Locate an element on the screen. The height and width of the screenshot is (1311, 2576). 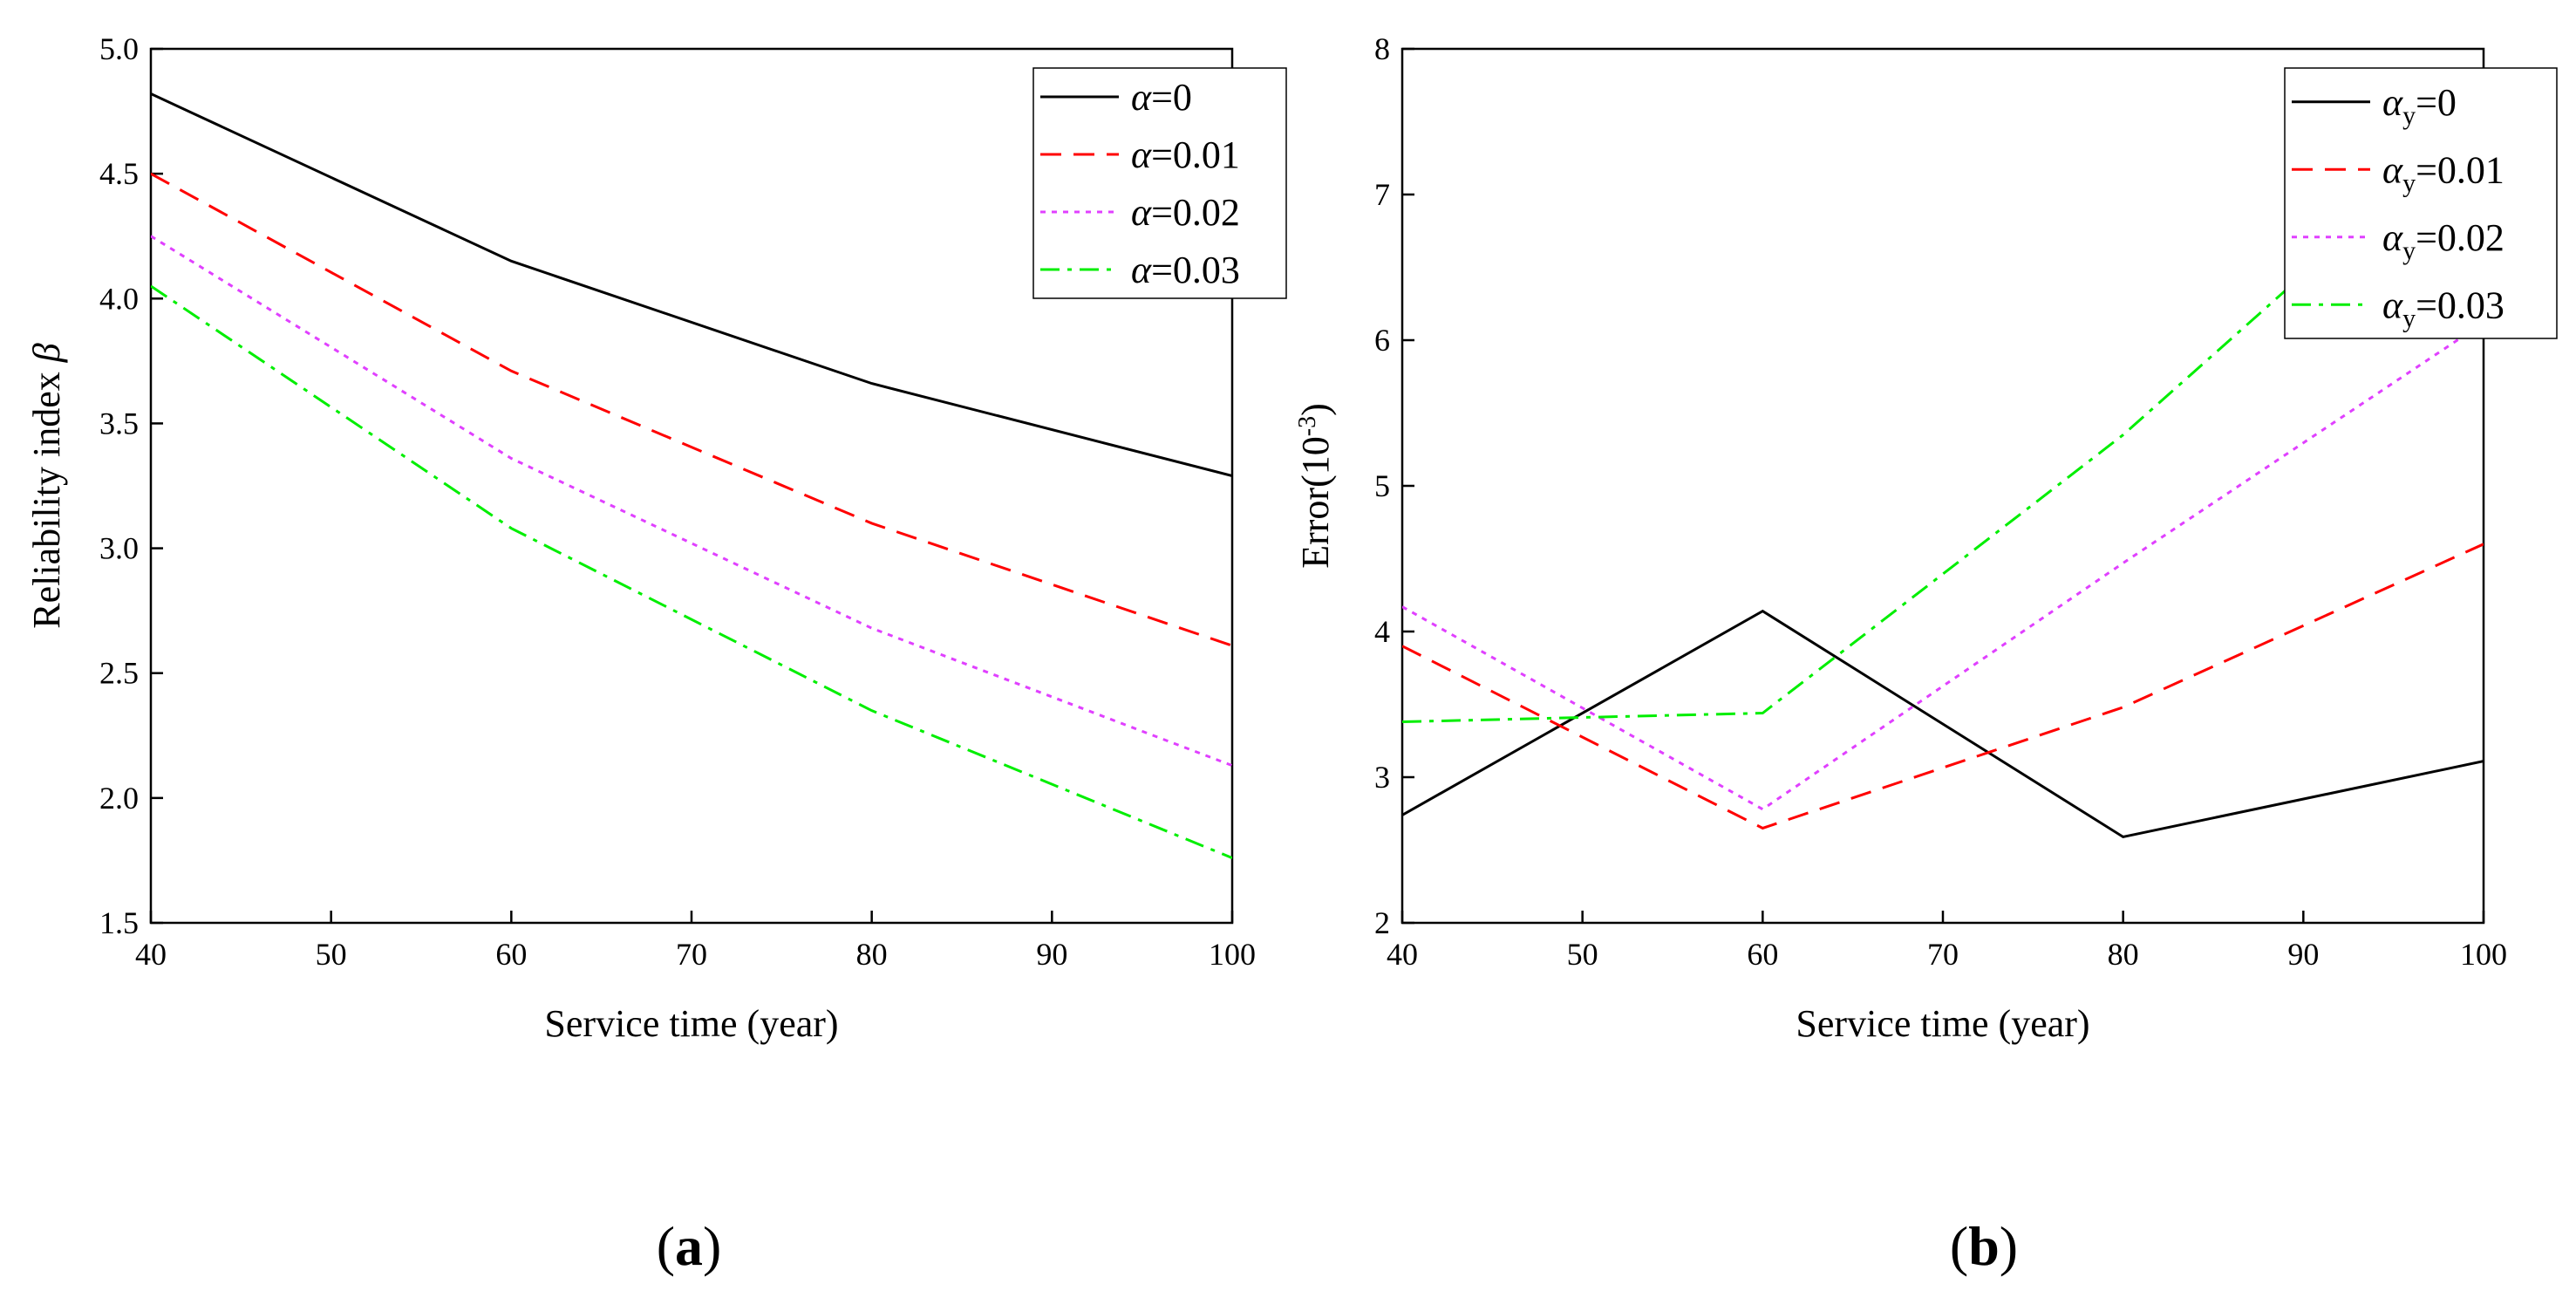
y-tick-label: 5 is located at coordinates (1382, 485).